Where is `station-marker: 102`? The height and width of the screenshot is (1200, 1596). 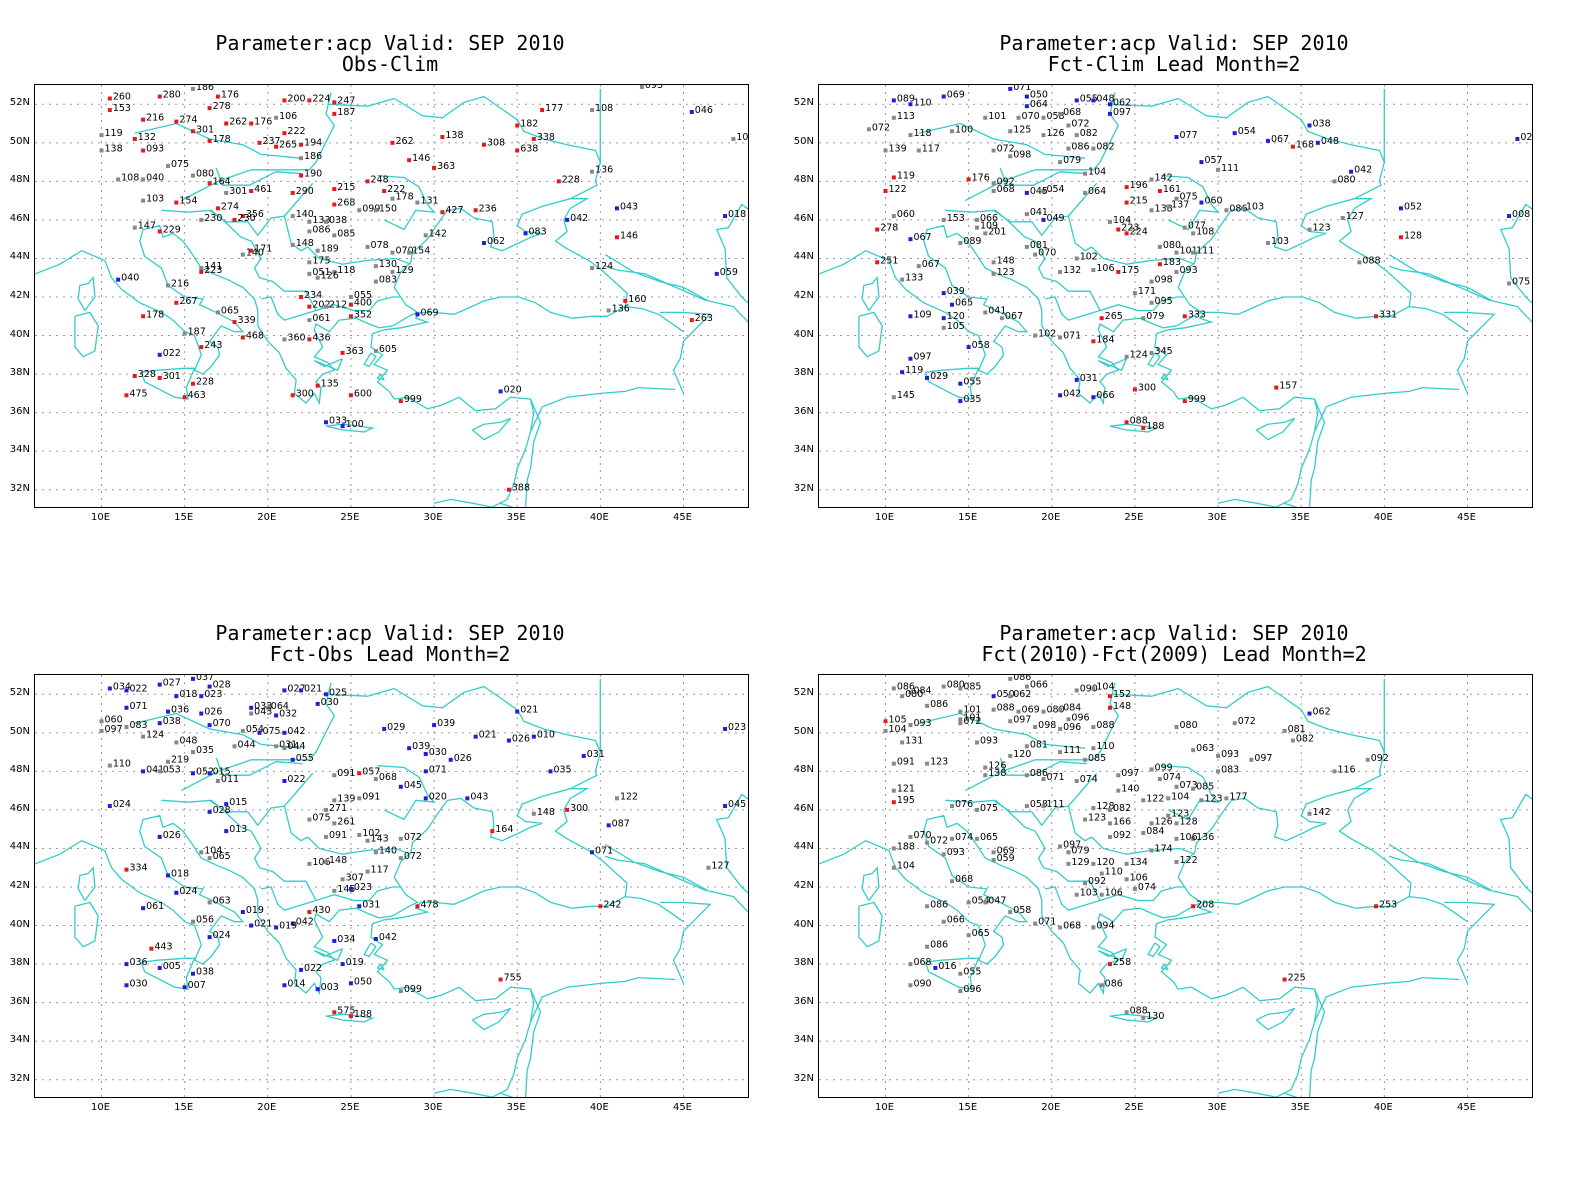
station-marker: 102 is located at coordinates (1044, 334).